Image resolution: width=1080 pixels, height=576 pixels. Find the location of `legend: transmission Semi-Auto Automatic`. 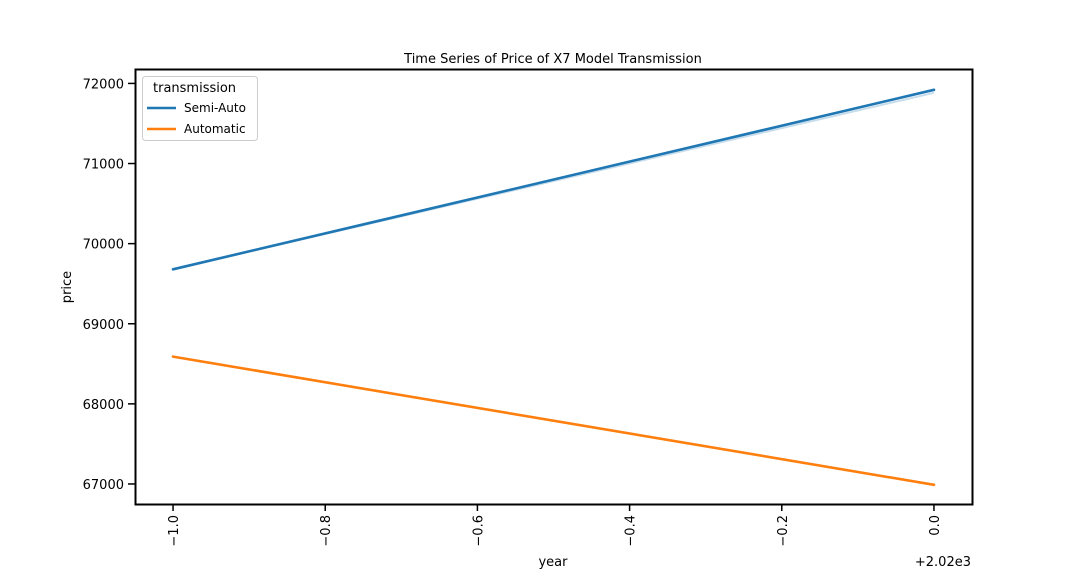

legend: transmission Semi-Auto Automatic is located at coordinates (200, 108).